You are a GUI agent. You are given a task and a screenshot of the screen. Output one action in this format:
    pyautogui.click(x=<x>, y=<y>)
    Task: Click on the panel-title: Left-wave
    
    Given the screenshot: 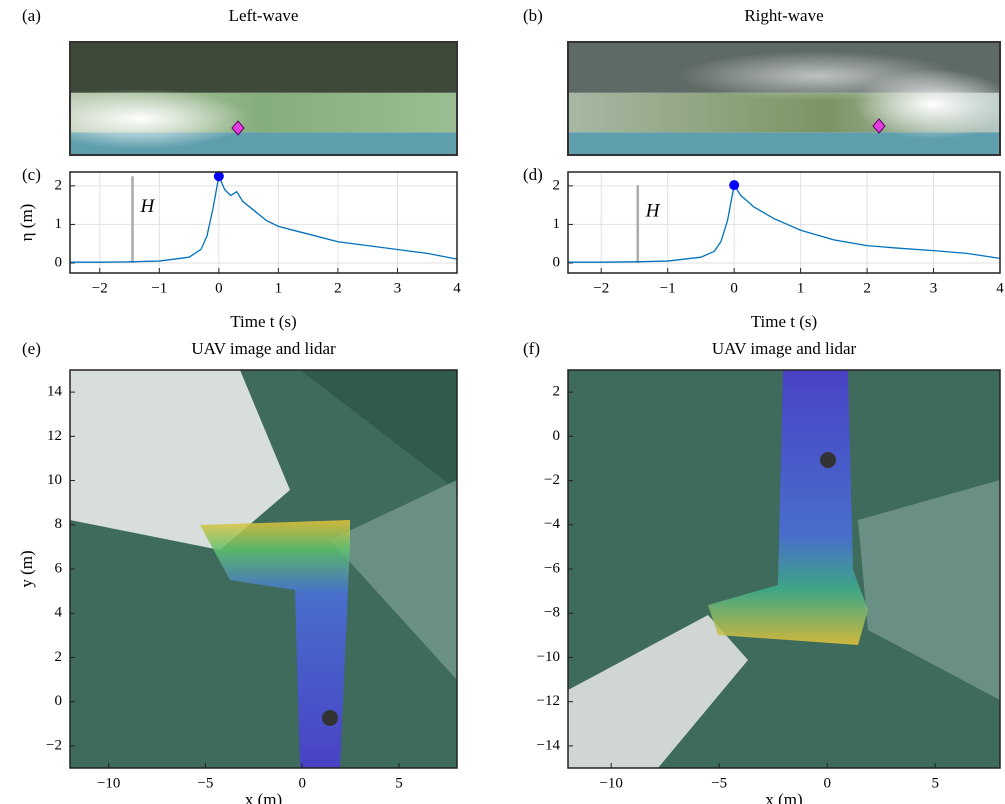 What is the action you would take?
    pyautogui.click(x=264, y=15)
    